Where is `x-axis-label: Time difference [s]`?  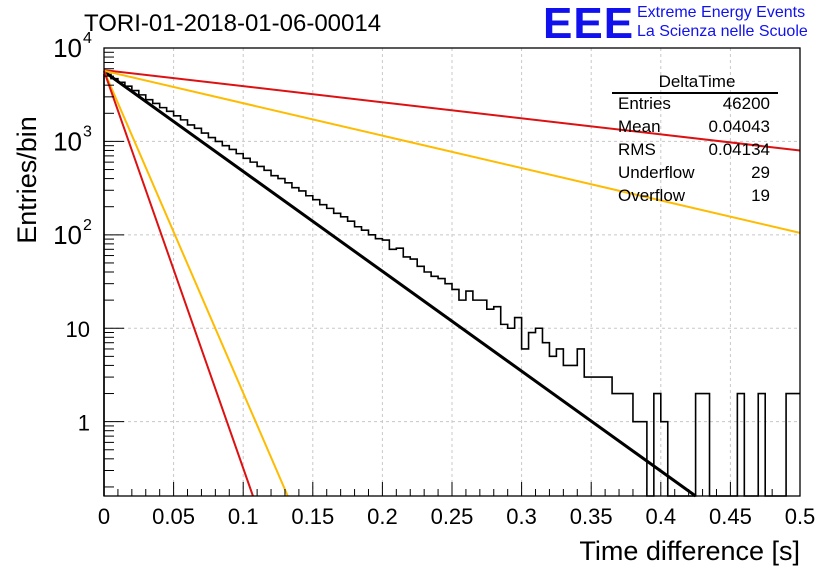
x-axis-label: Time difference [s] is located at coordinates (689, 551).